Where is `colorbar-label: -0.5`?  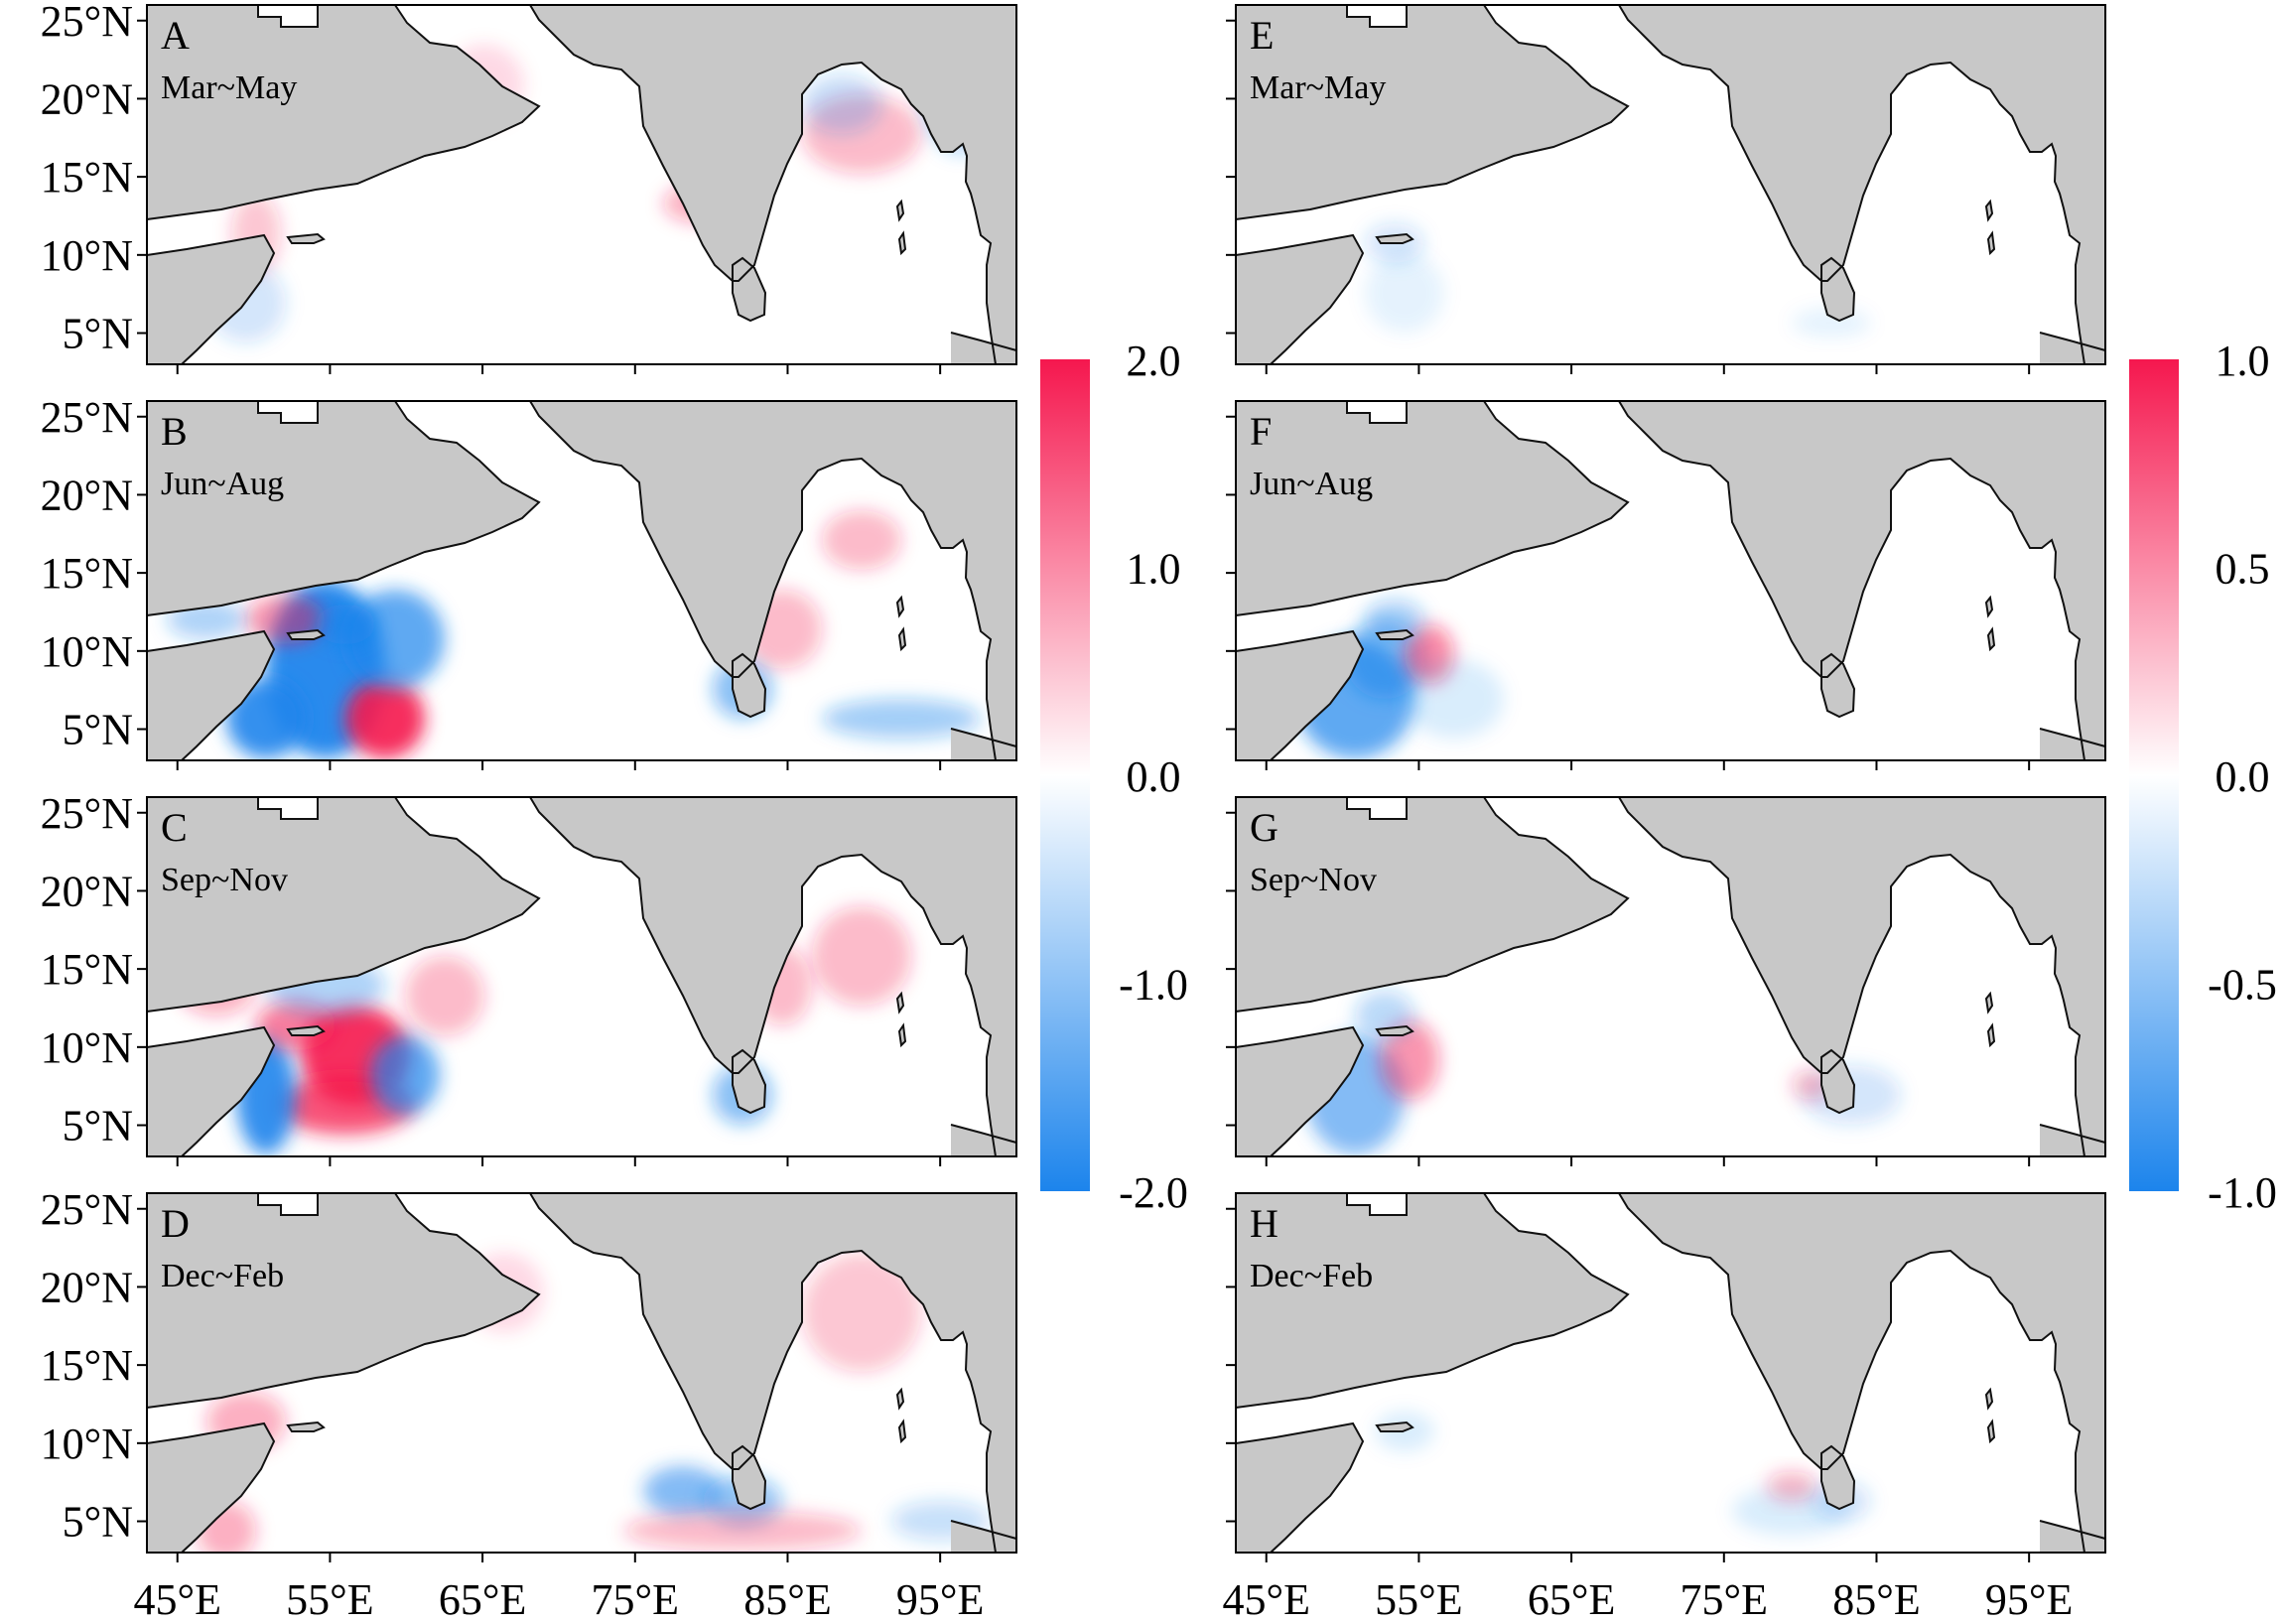
colorbar-label: -0.5 is located at coordinates (2242, 985).